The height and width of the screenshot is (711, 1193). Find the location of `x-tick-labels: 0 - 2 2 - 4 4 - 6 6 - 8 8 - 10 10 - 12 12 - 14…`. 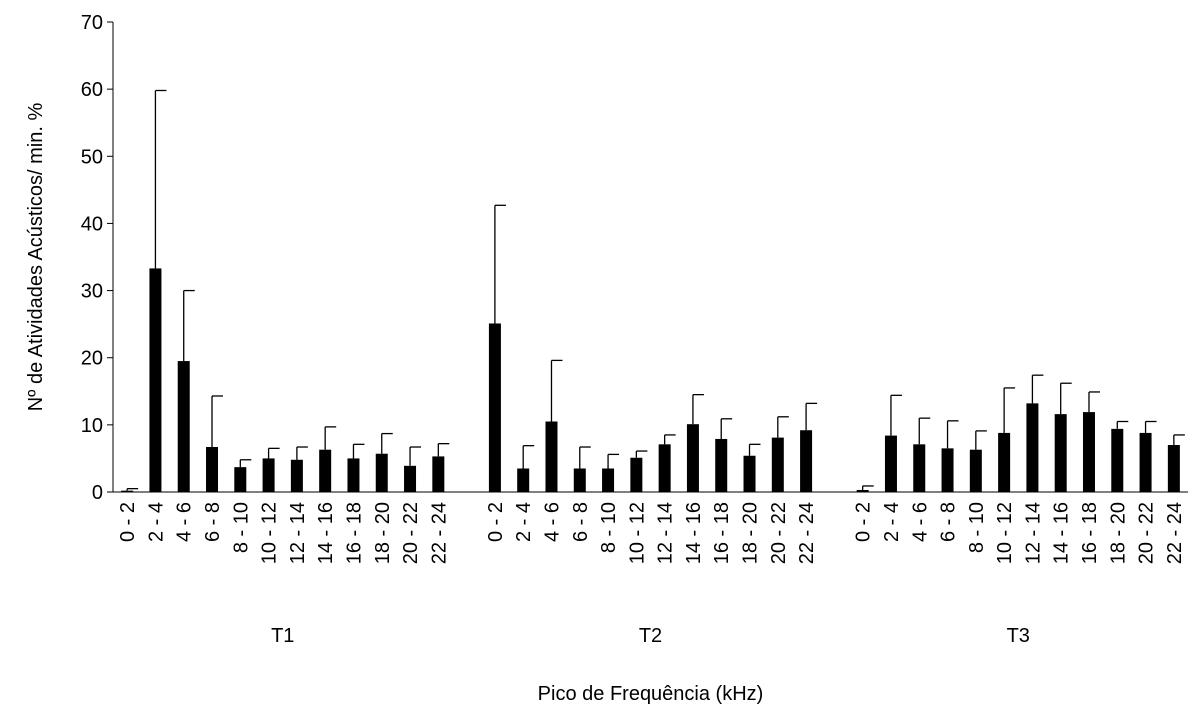

x-tick-labels: 0 - 2 2 - 4 4 - 6 6 - 8 8 - 10 10 - 12 12 - 14… is located at coordinates (651, 533).